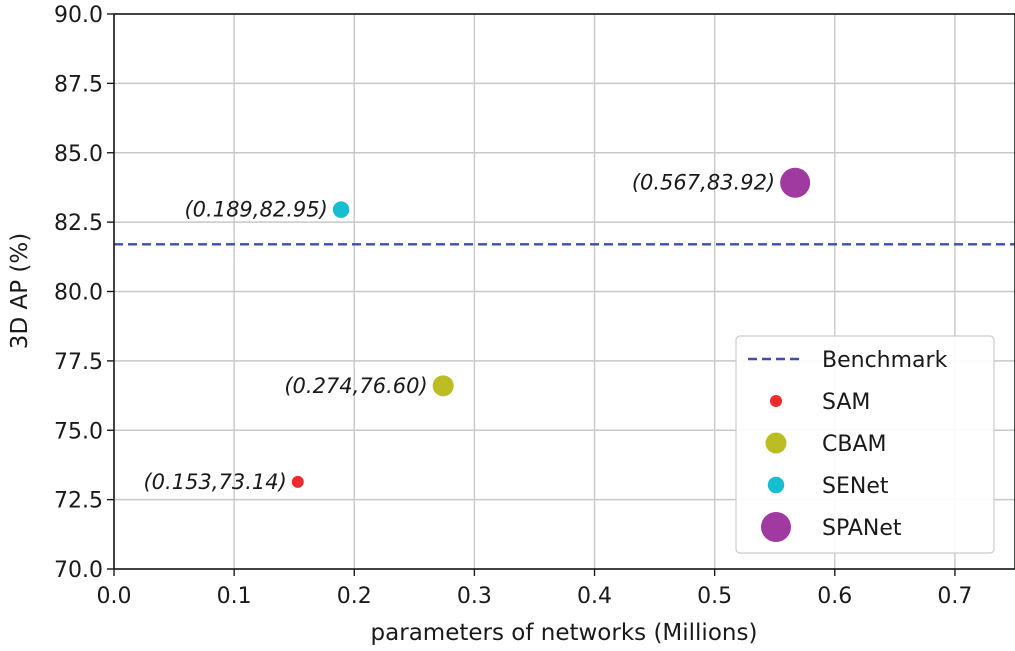 This screenshot has height=651, width=1015. What do you see at coordinates (776, 443) in the screenshot?
I see `legend-marker-cbam` at bounding box center [776, 443].